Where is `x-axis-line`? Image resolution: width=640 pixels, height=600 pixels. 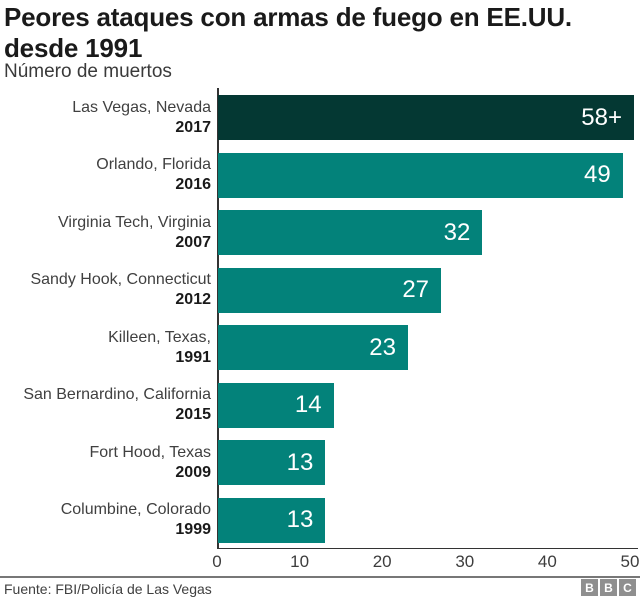
x-axis-line is located at coordinates (427, 548).